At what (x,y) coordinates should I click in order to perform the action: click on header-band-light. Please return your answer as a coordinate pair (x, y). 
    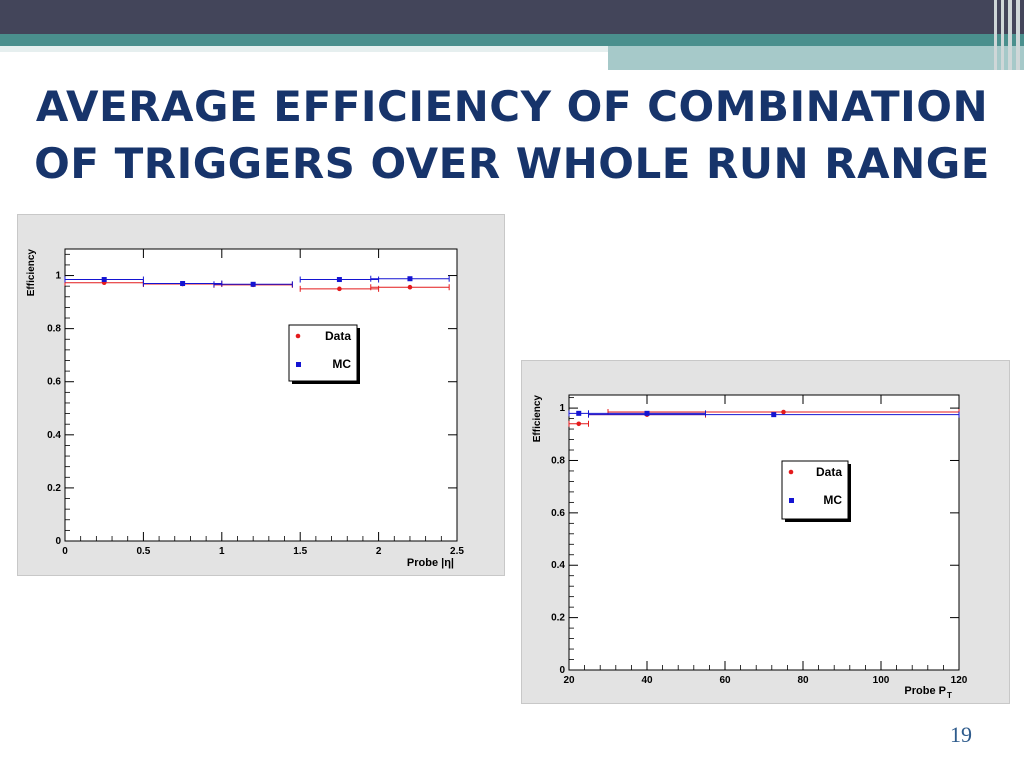
    Looking at the image, I should click on (304, 49).